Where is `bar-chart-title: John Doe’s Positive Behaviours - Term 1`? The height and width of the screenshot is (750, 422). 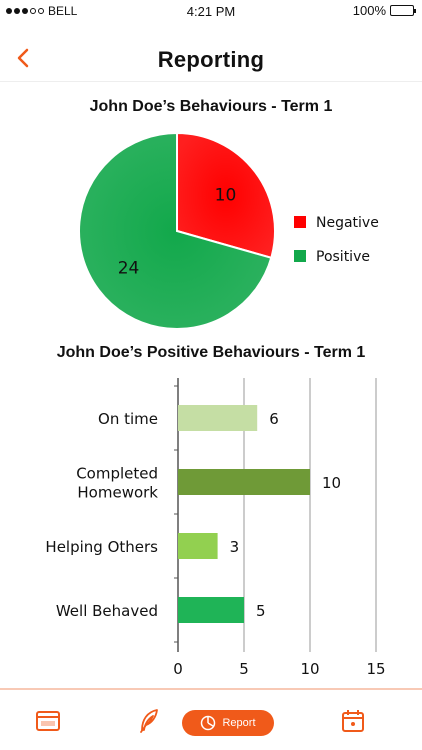 bar-chart-title: John Doe’s Positive Behaviours - Term 1 is located at coordinates (211, 352).